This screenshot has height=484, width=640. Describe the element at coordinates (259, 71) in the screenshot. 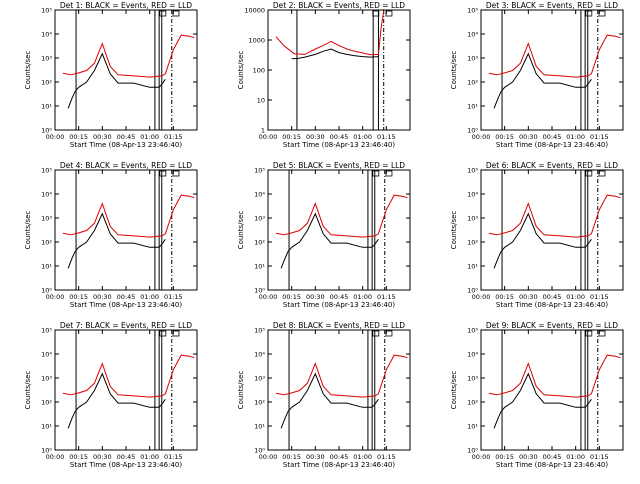

I see `y-tick-label: 100` at that location.